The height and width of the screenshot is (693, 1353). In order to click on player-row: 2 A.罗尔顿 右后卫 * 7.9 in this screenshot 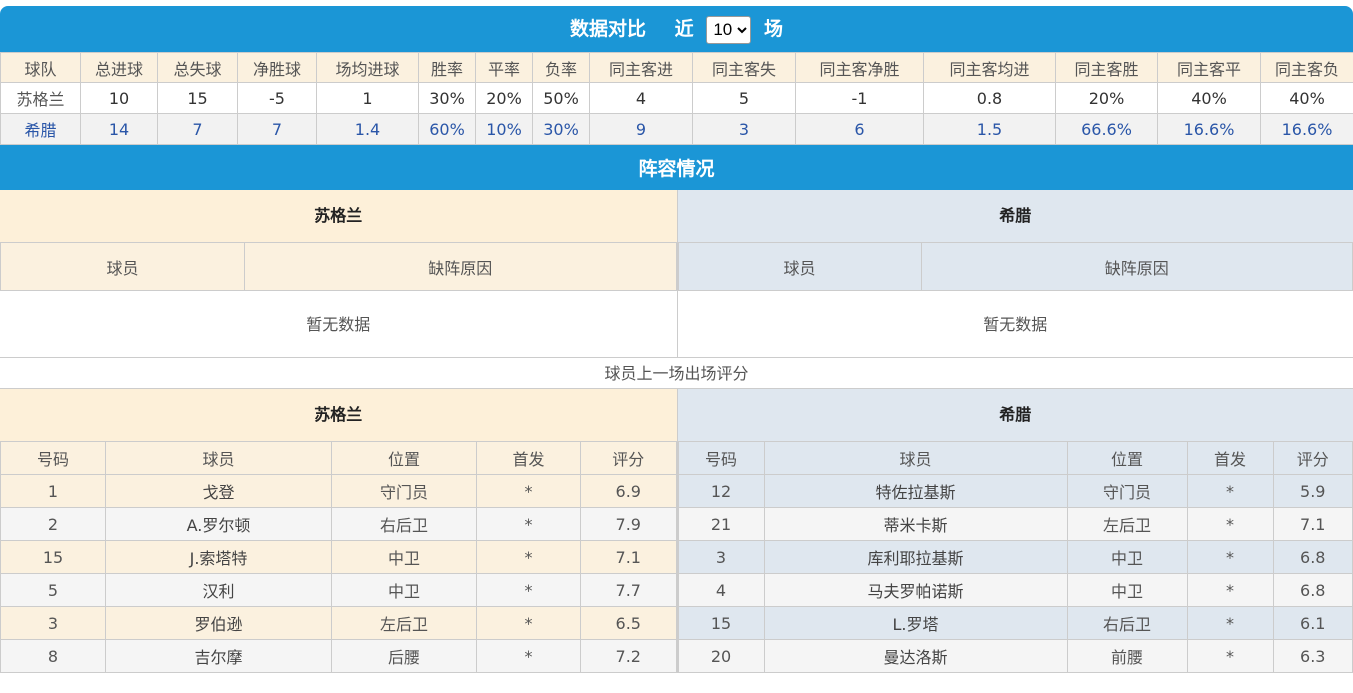, I will do `click(338, 524)`.